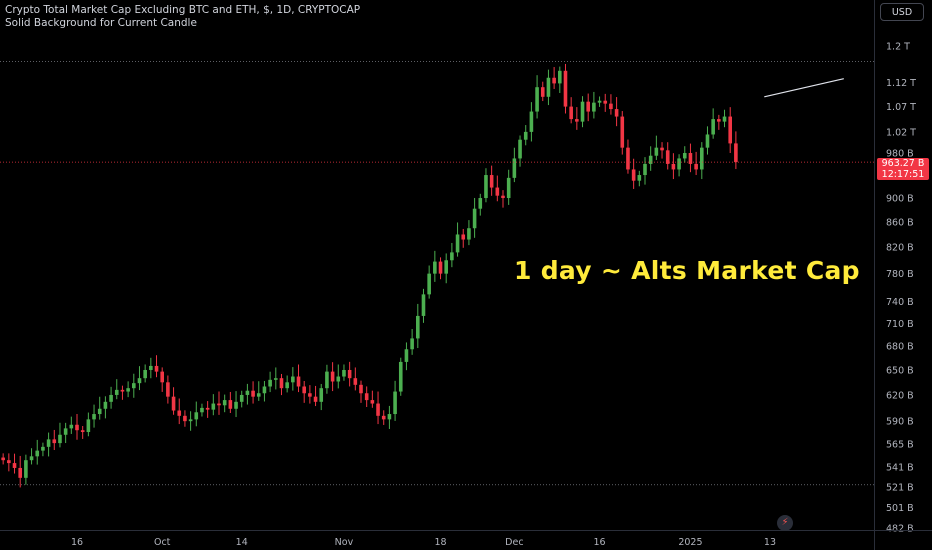 The height and width of the screenshot is (550, 932). What do you see at coordinates (101, 23) in the screenshot?
I see `indicator-title: Solid Background for Current Candle` at bounding box center [101, 23].